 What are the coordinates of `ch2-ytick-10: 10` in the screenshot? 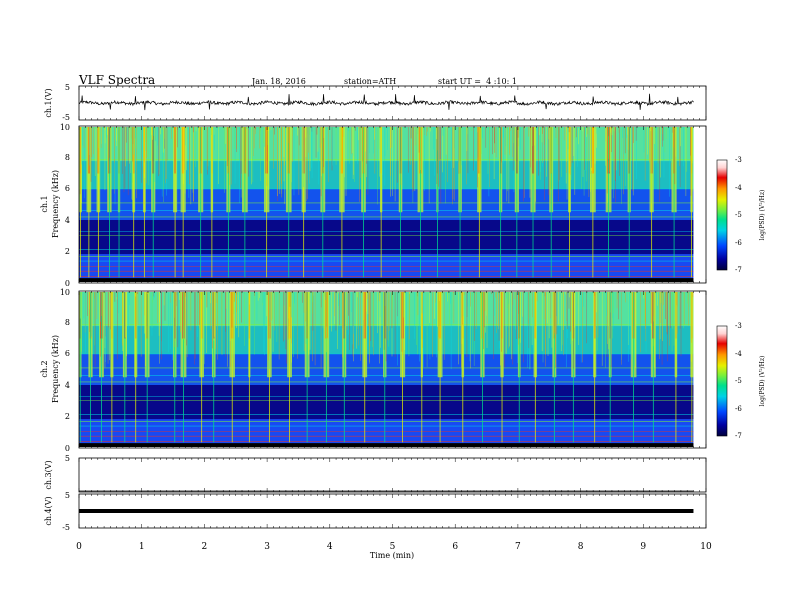 It's located at (65, 292).